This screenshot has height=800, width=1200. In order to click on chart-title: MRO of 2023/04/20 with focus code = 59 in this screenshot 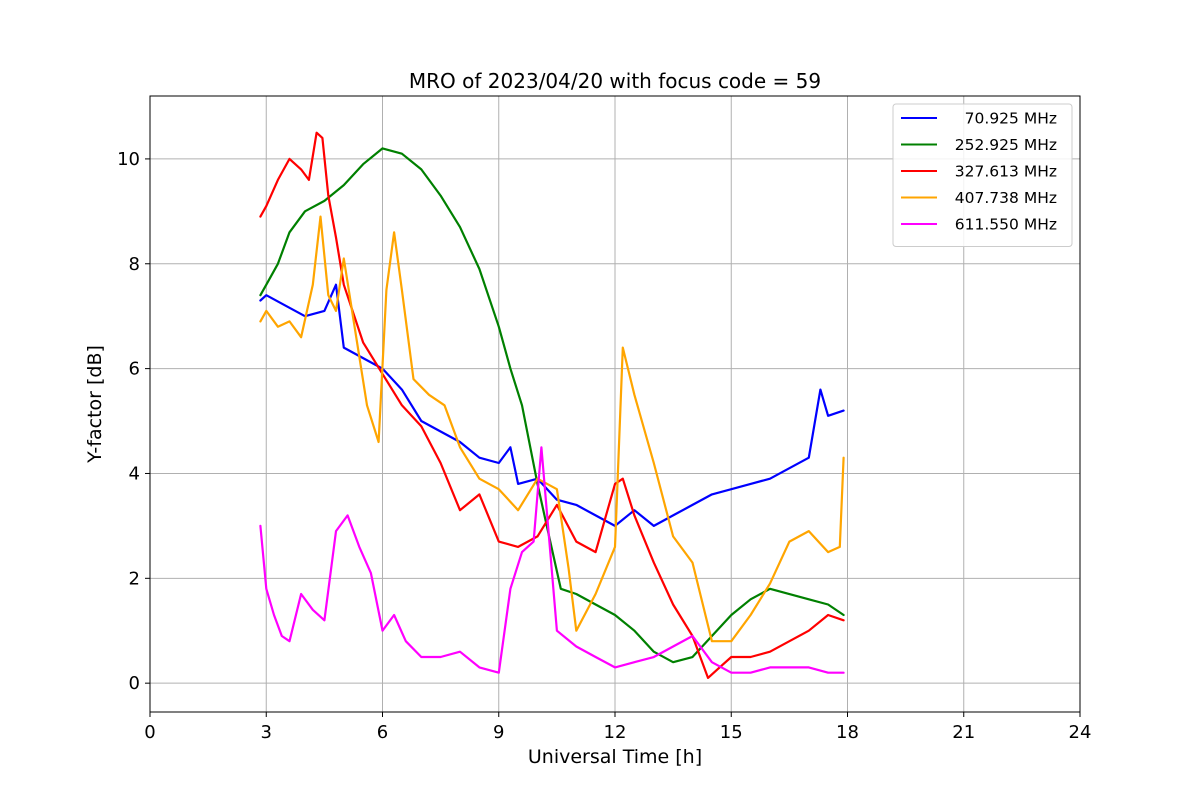, I will do `click(615, 81)`.